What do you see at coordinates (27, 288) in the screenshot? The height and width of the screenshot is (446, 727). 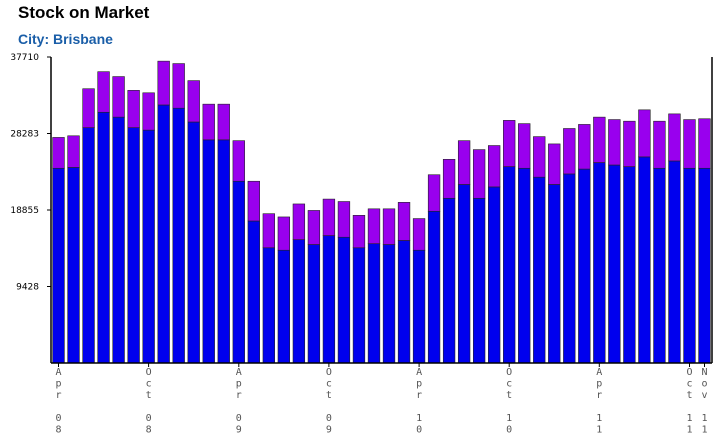 I see `y-tick-label: 9428` at bounding box center [27, 288].